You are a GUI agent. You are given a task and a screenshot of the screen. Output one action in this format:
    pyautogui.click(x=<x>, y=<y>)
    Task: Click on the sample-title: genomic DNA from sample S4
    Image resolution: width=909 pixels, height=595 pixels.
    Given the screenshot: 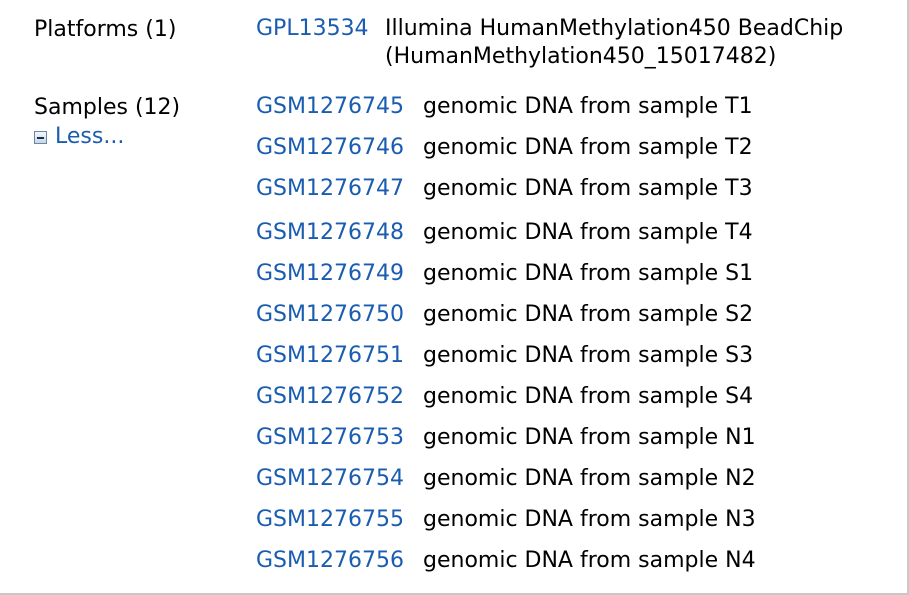 What is the action you would take?
    pyautogui.click(x=588, y=396)
    